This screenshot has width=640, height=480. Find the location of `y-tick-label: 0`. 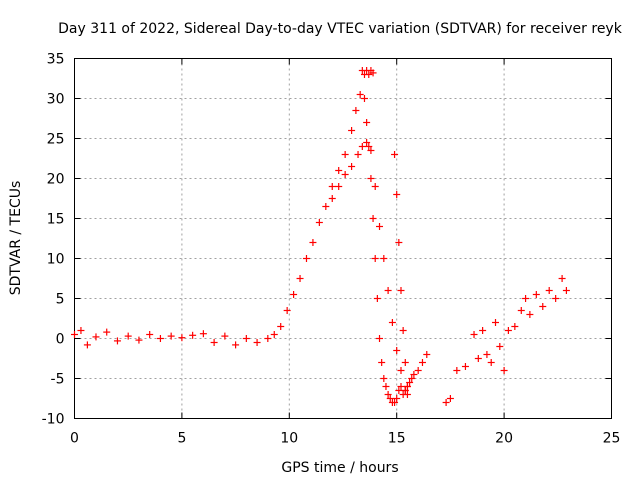

y-tick-label: 0 is located at coordinates (60, 340).